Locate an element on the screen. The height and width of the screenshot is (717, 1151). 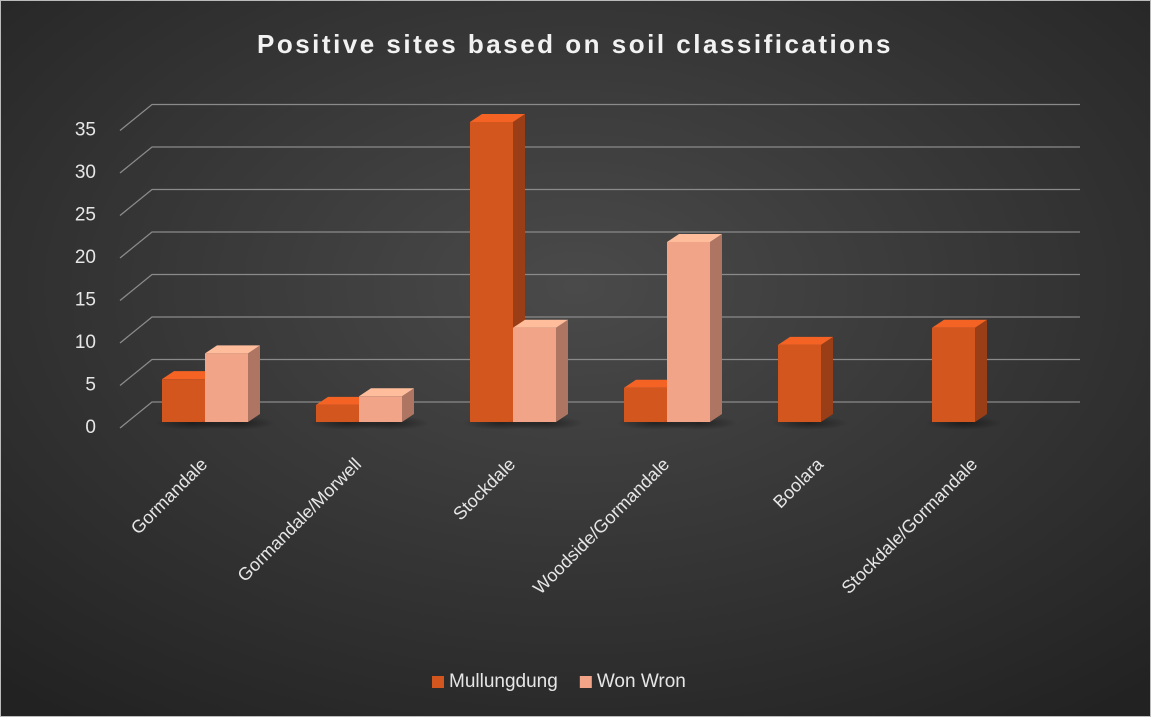
y-tick-label: 5 is located at coordinates (90, 385).